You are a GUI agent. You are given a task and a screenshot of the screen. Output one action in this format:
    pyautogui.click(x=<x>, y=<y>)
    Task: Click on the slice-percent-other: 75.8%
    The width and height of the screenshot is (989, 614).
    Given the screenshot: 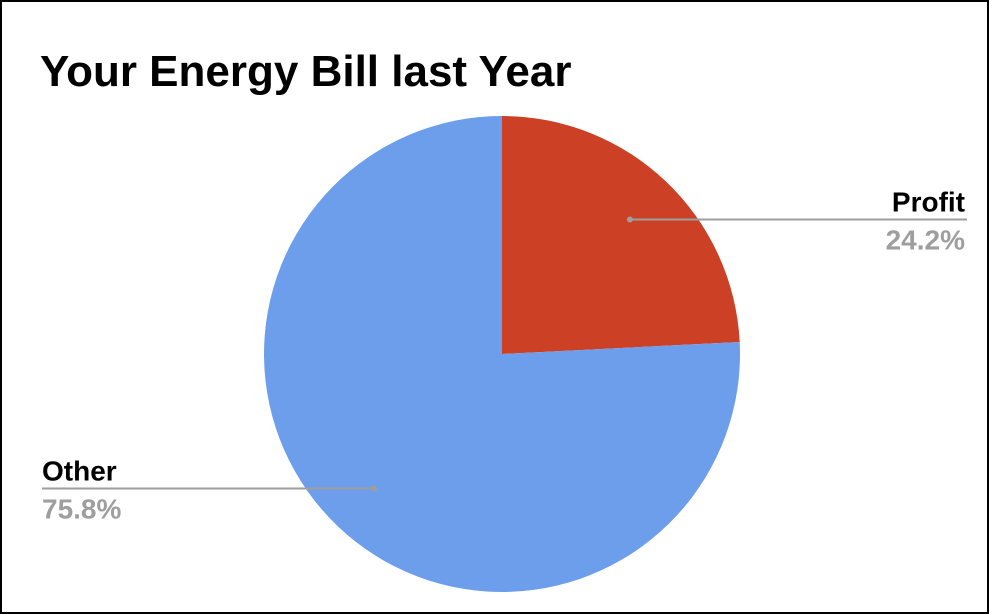 What is the action you would take?
    pyautogui.click(x=81, y=509)
    